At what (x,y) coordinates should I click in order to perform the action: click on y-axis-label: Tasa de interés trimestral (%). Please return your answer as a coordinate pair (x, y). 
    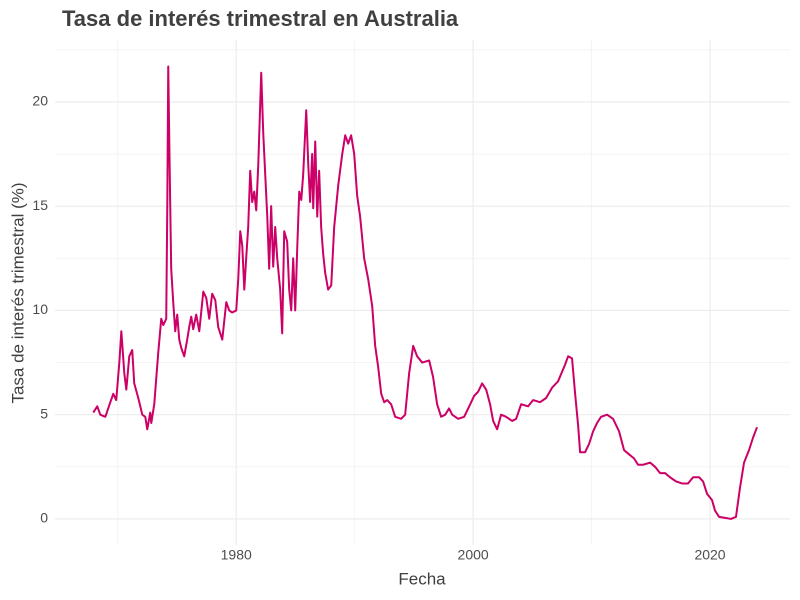
    Looking at the image, I should click on (17, 292).